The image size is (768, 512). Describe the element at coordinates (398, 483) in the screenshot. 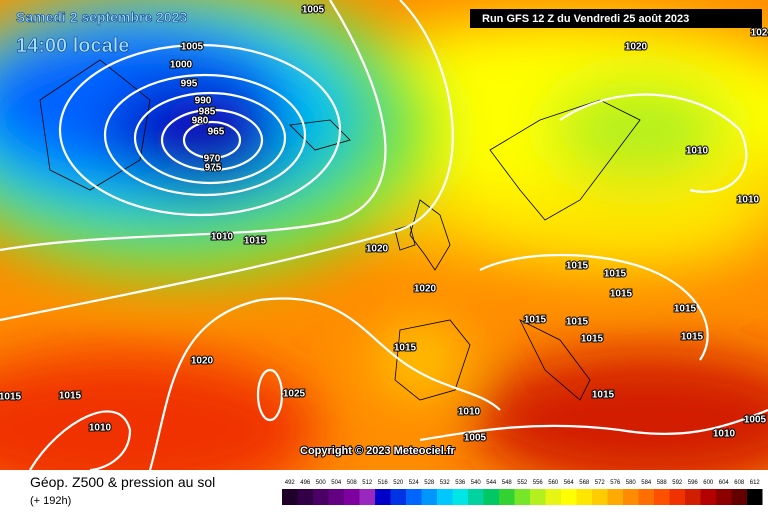

I see `legend-label: 520` at that location.